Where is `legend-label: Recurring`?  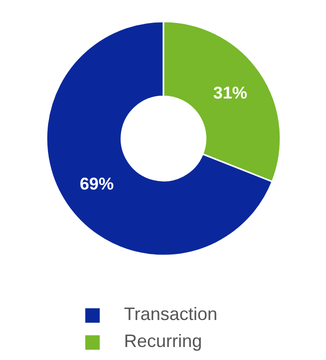
legend-label: Recurring is located at coordinates (163, 341).